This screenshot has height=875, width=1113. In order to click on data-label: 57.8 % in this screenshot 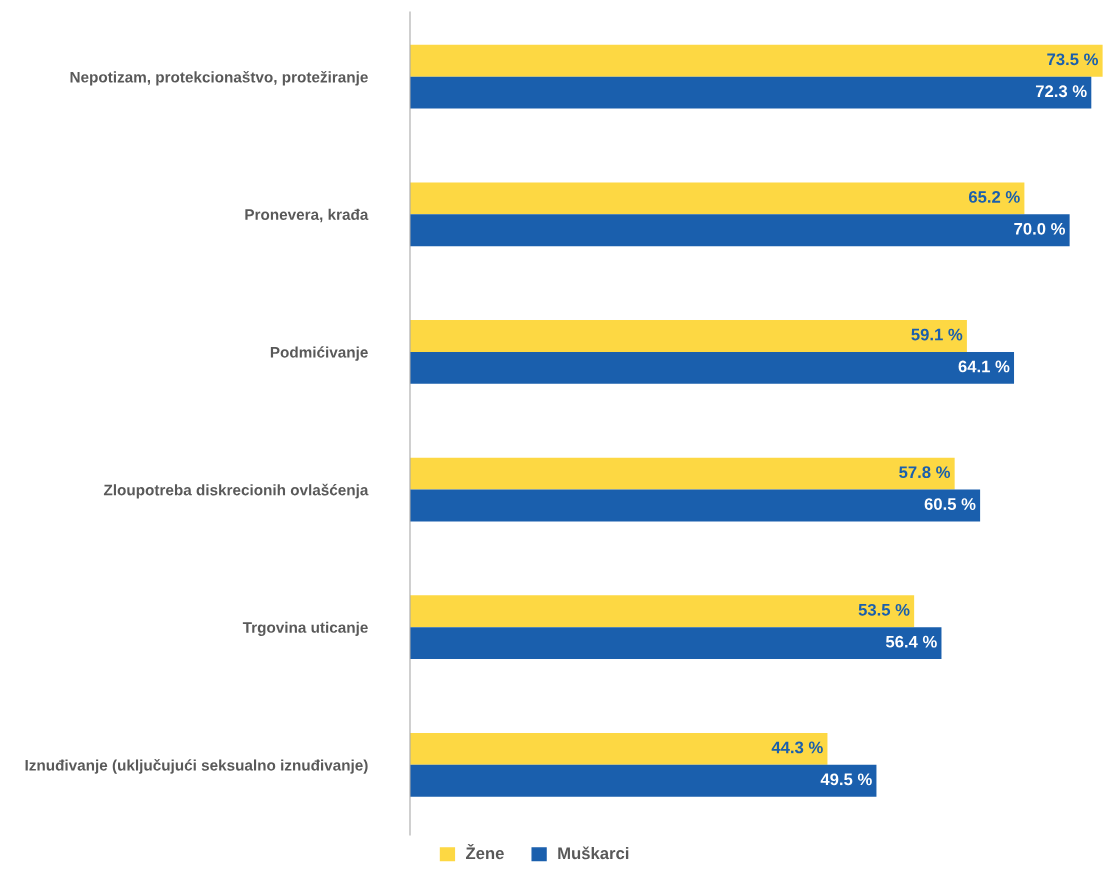, I will do `click(925, 472)`.